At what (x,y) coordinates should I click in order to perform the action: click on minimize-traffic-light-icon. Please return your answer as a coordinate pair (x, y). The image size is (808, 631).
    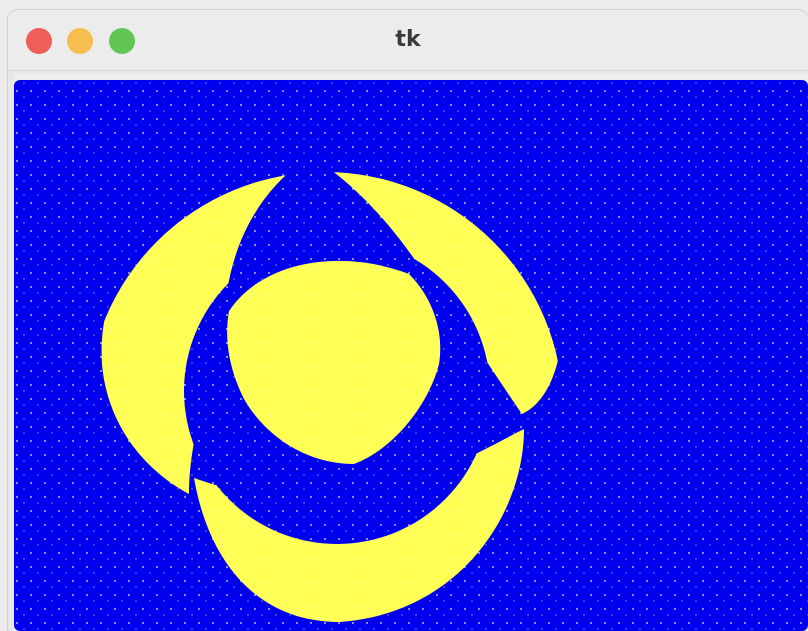
    Looking at the image, I should click on (80, 41).